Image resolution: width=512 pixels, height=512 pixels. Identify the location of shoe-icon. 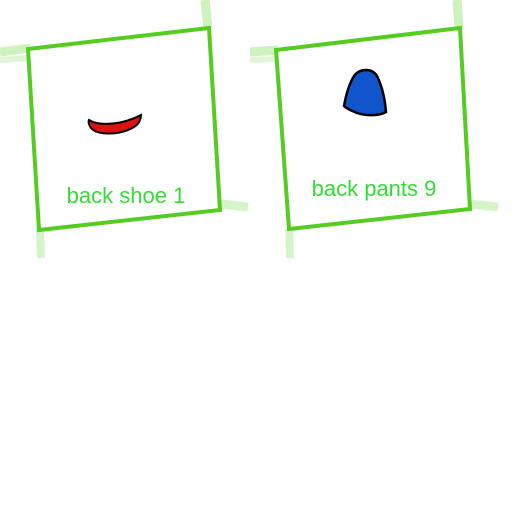
(115, 124).